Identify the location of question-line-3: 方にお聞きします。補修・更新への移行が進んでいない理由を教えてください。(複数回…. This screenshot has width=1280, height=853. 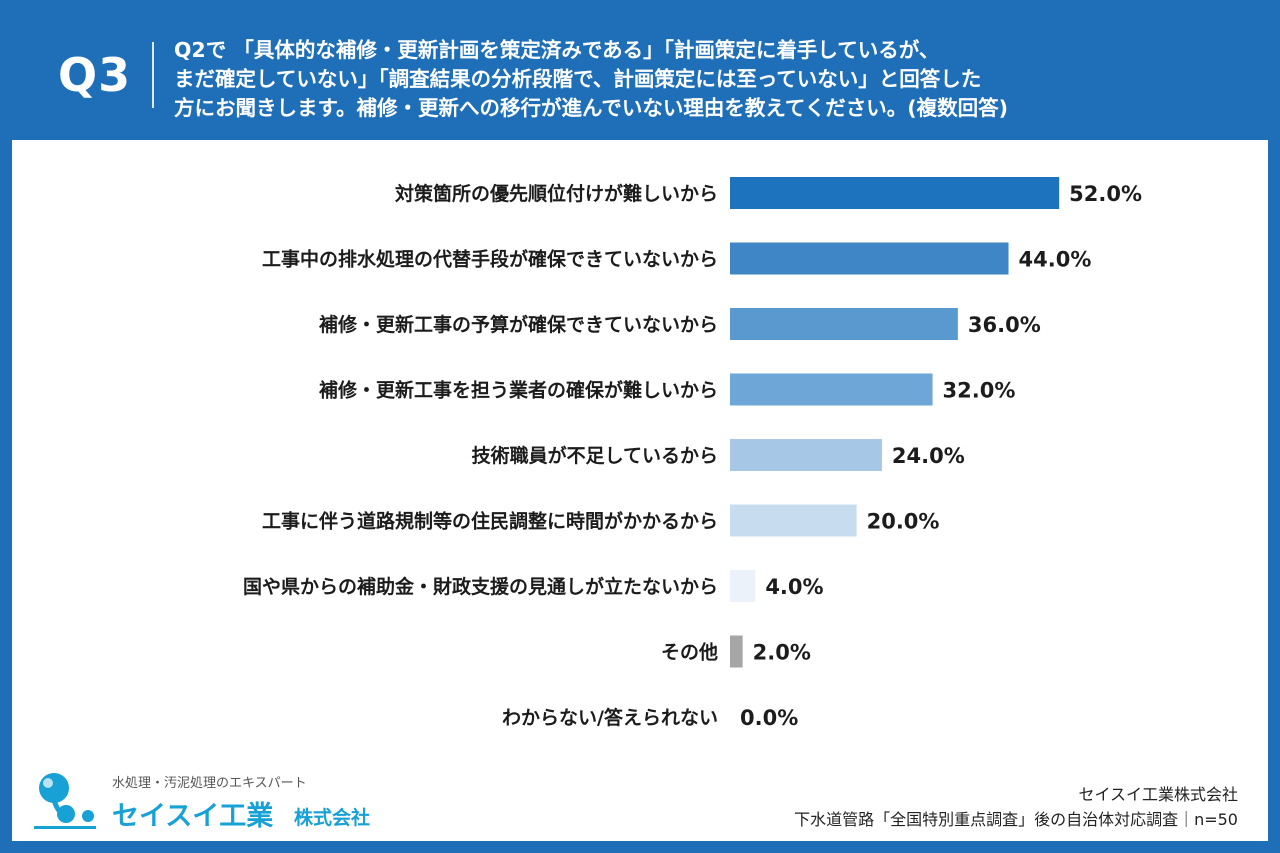
(591, 108).